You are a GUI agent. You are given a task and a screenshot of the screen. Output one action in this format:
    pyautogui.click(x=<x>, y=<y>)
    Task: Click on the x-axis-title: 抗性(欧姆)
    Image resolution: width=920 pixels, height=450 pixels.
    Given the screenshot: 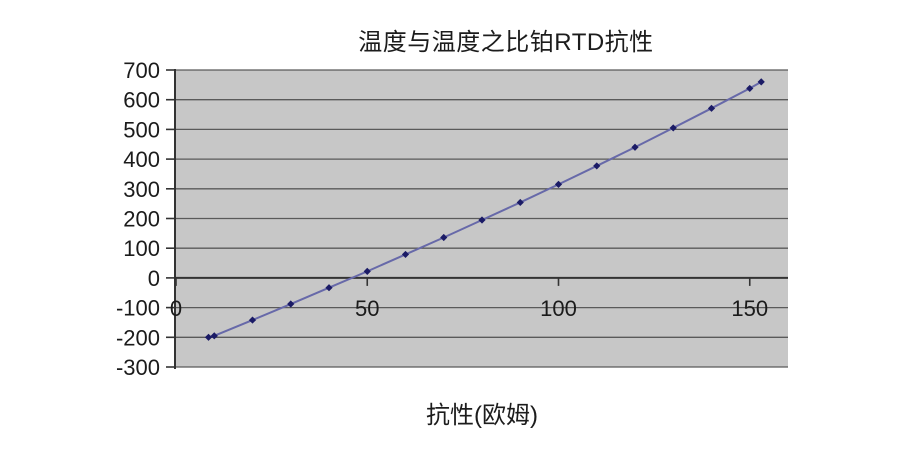 What is the action you would take?
    pyautogui.click(x=482, y=415)
    